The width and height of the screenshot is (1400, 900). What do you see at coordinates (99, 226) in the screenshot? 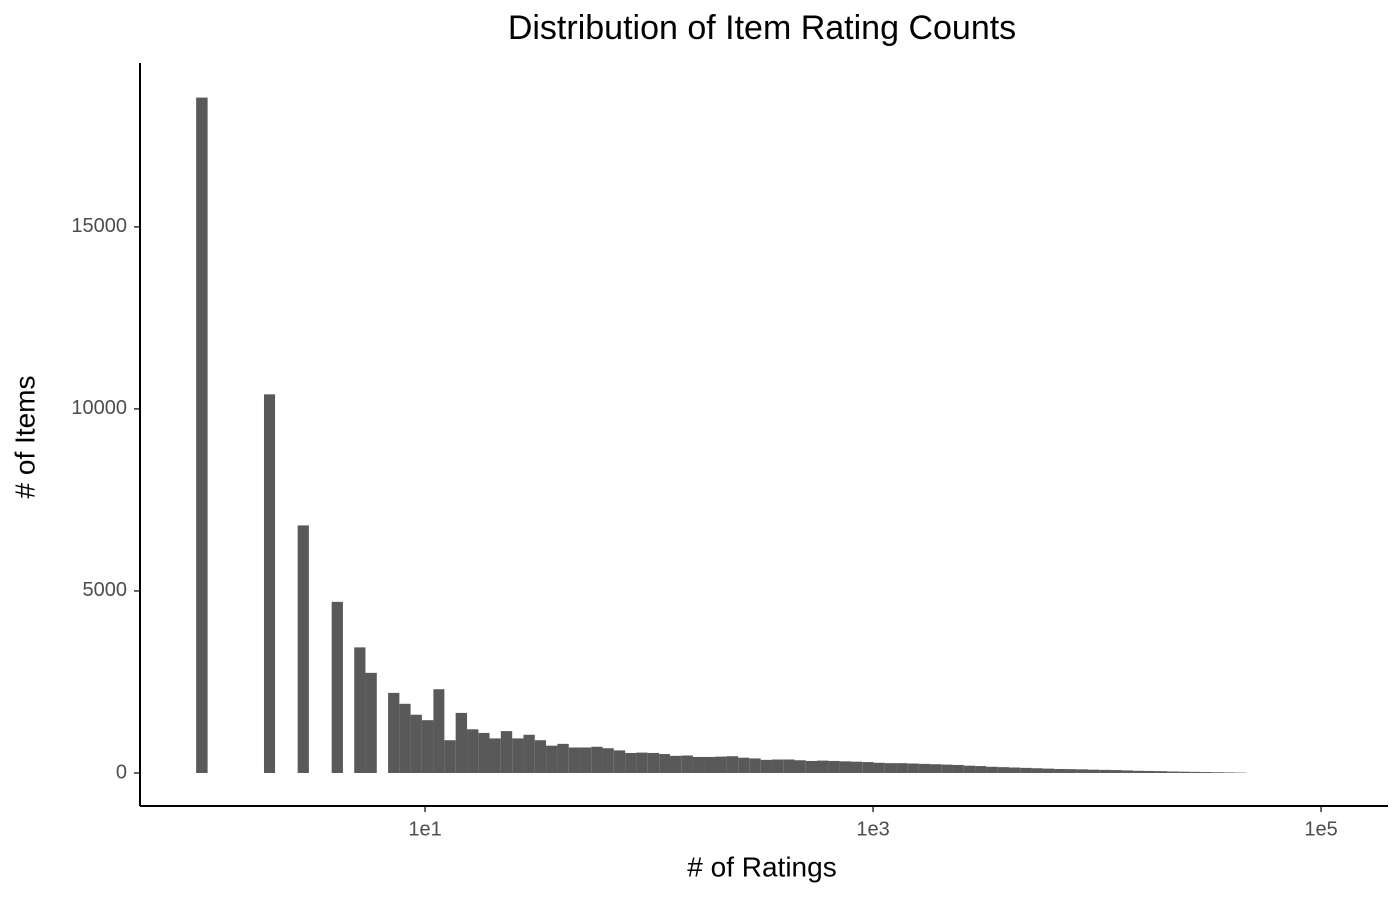
I see `y-tick-label: 15000` at bounding box center [99, 226].